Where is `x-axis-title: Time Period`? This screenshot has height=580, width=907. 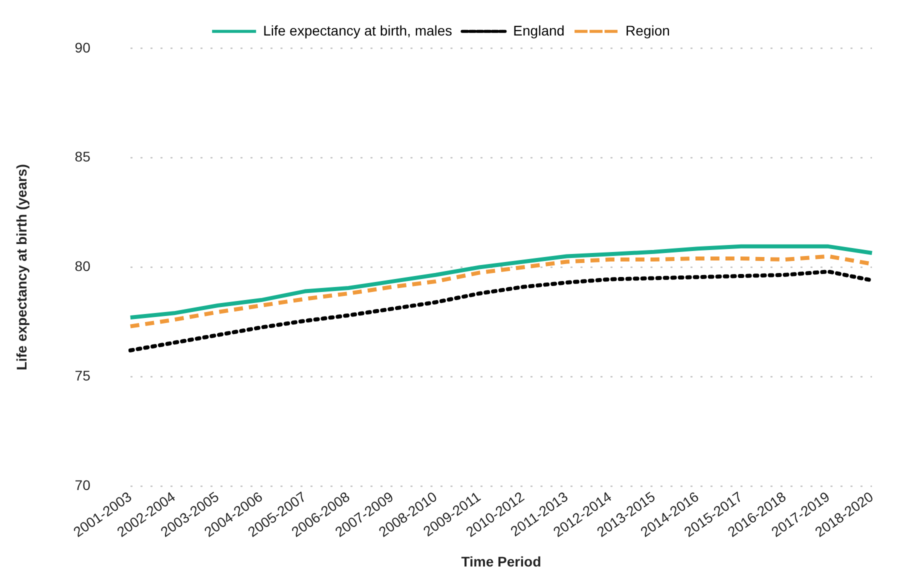
x-axis-title: Time Period is located at coordinates (501, 561).